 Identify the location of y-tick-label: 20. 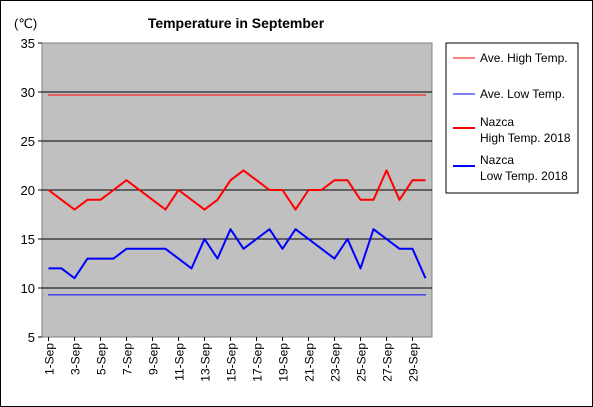
(28, 190).